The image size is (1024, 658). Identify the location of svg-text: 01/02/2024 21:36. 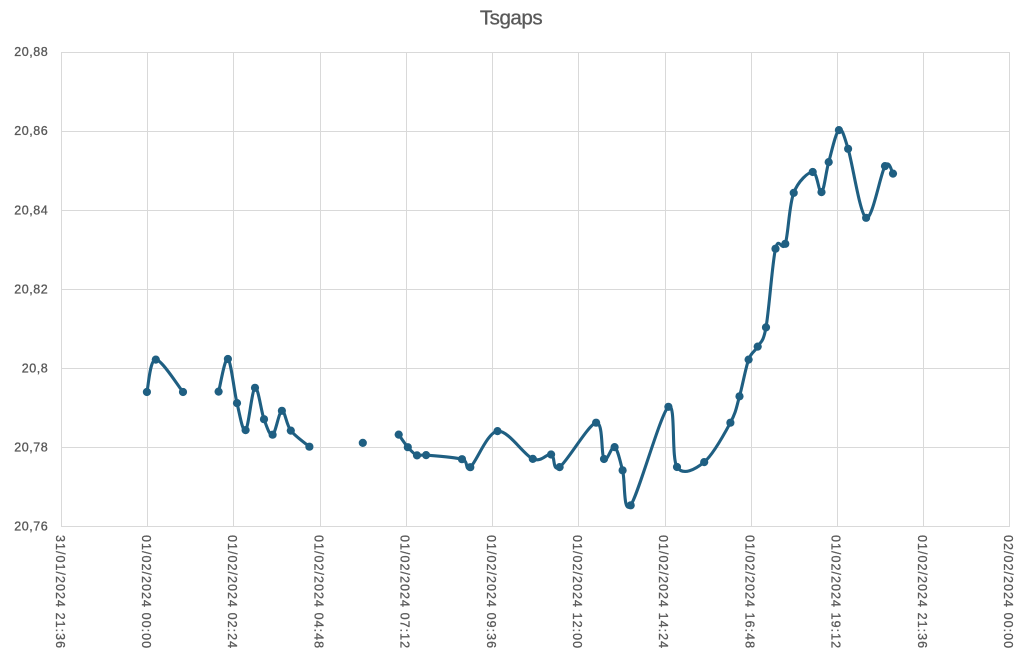
(922, 592).